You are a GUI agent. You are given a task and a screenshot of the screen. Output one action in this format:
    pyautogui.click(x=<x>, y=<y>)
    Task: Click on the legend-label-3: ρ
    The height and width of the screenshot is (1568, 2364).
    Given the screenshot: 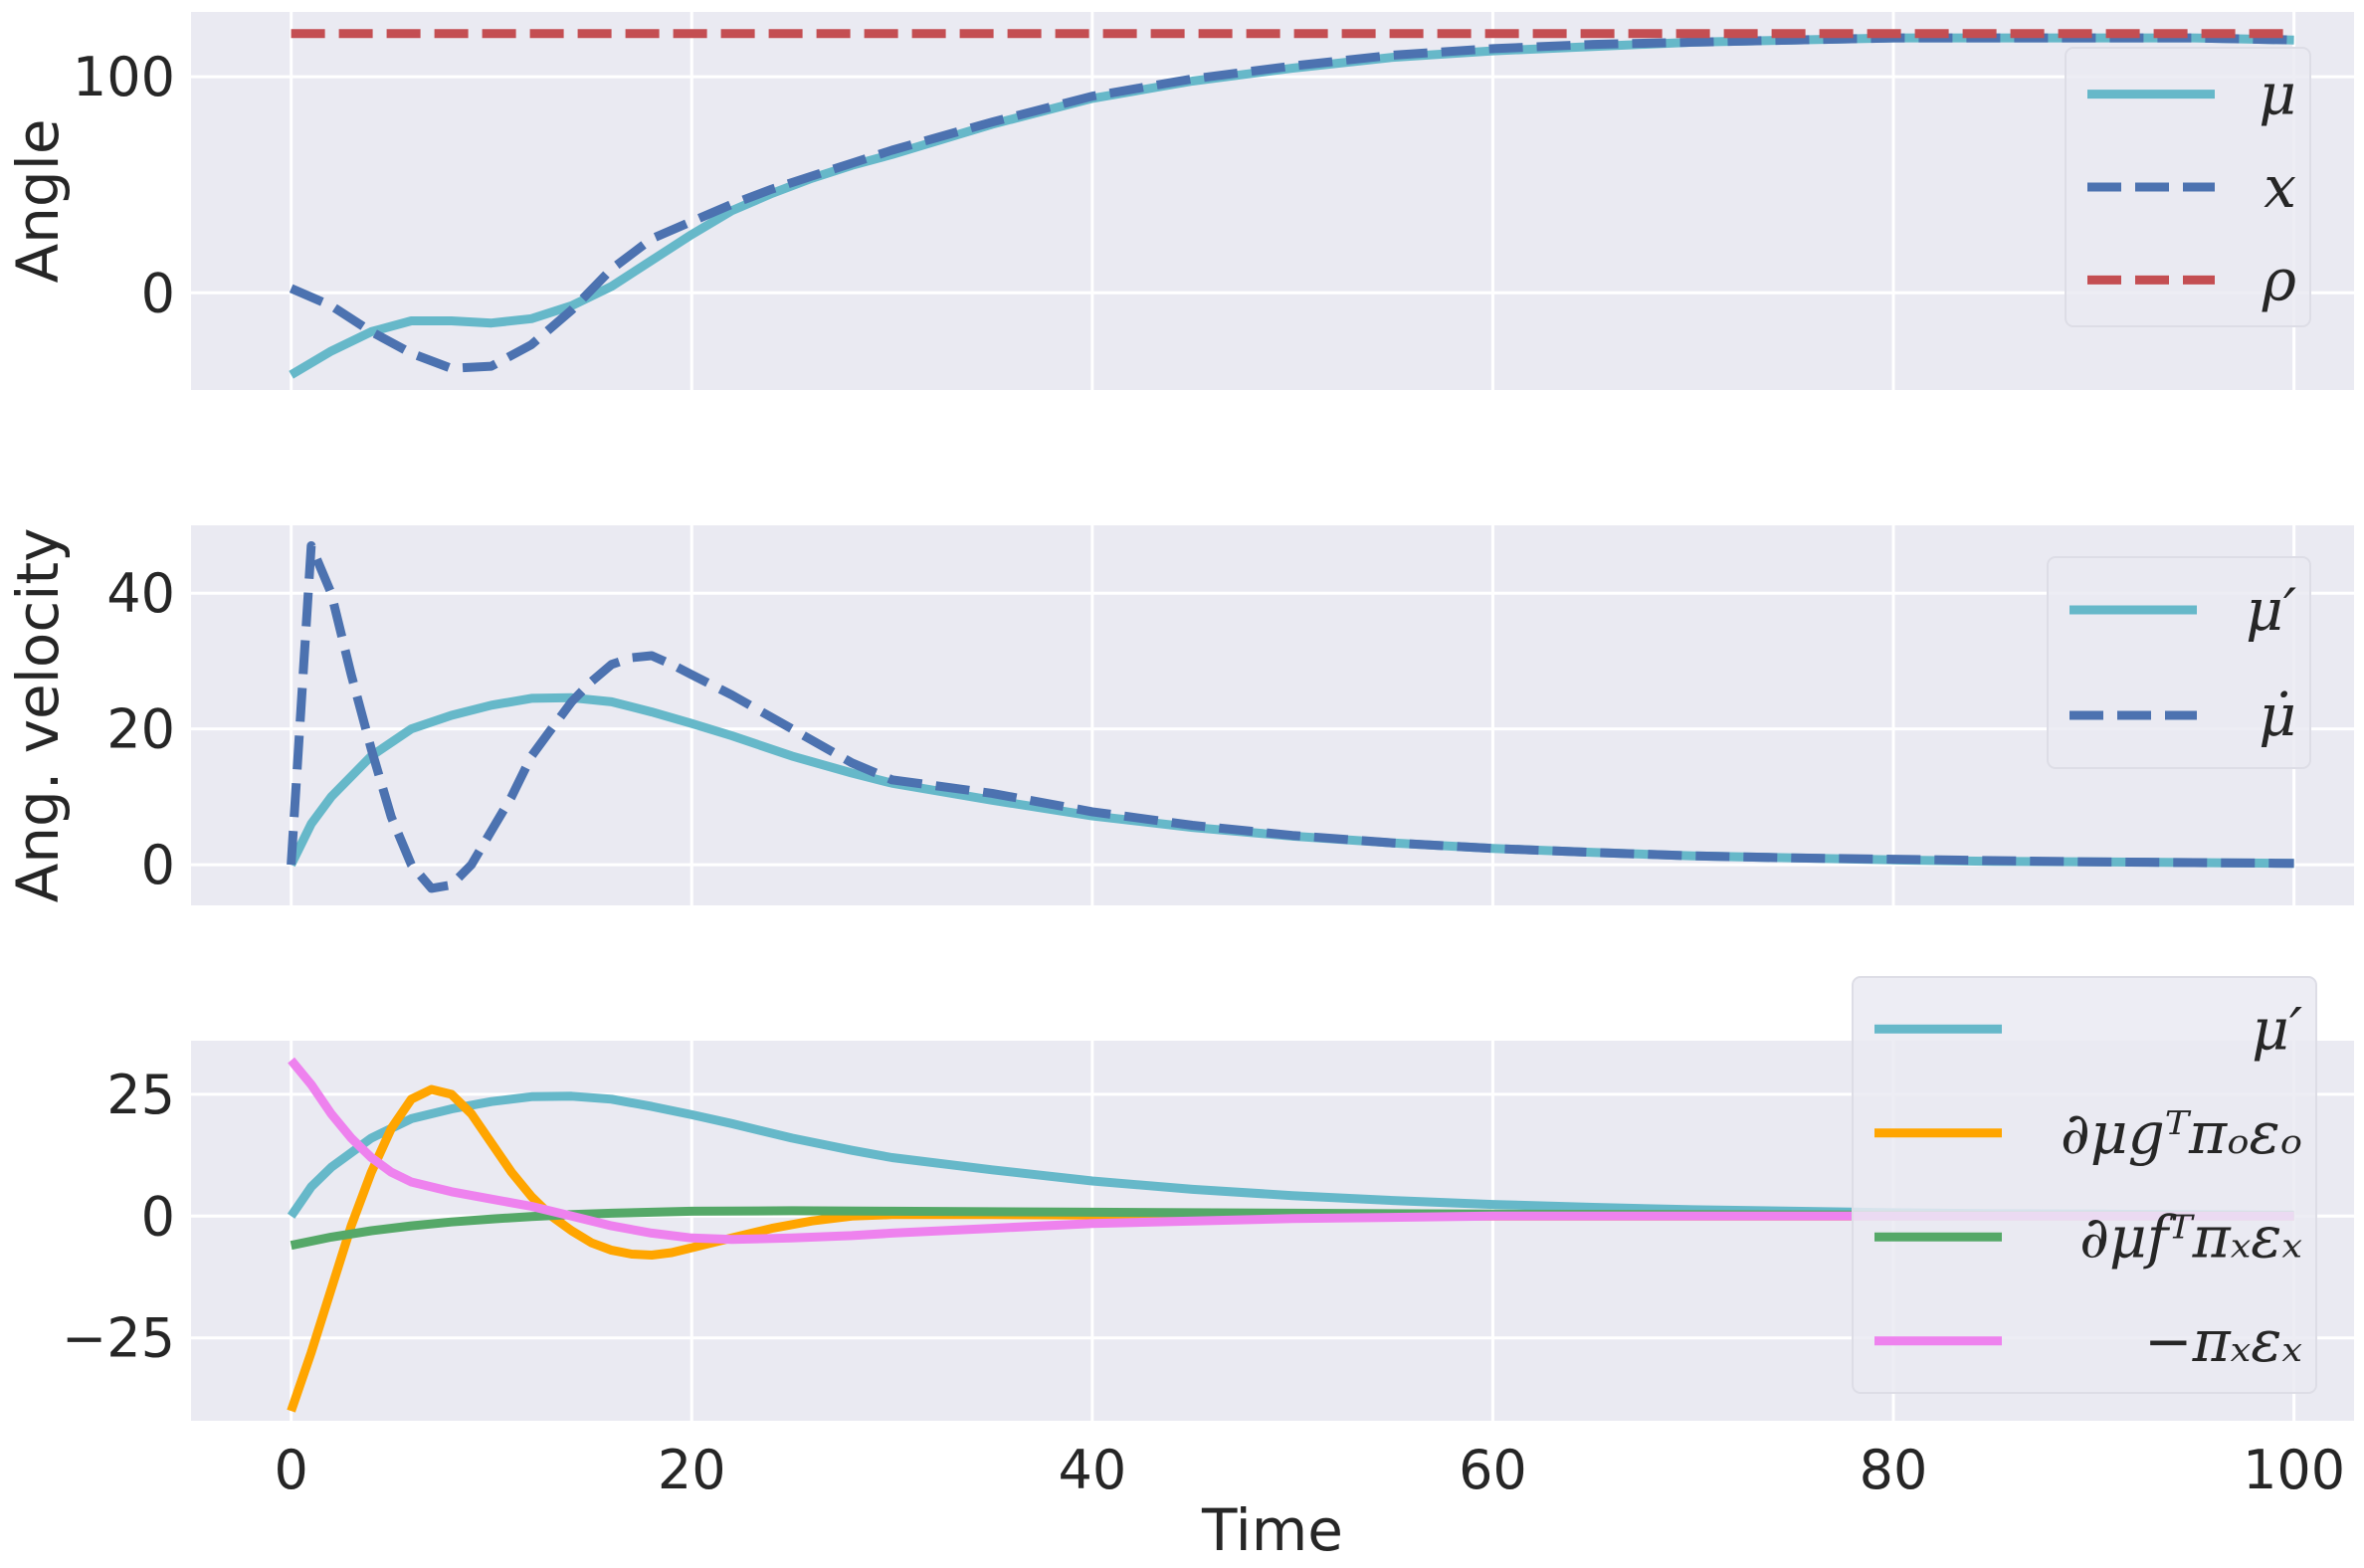 What is the action you would take?
    pyautogui.click(x=2279, y=279)
    